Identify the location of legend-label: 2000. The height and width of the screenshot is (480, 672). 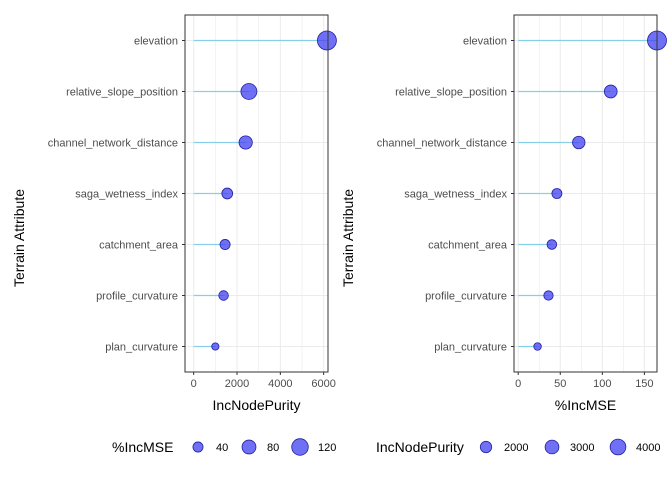
(516, 448).